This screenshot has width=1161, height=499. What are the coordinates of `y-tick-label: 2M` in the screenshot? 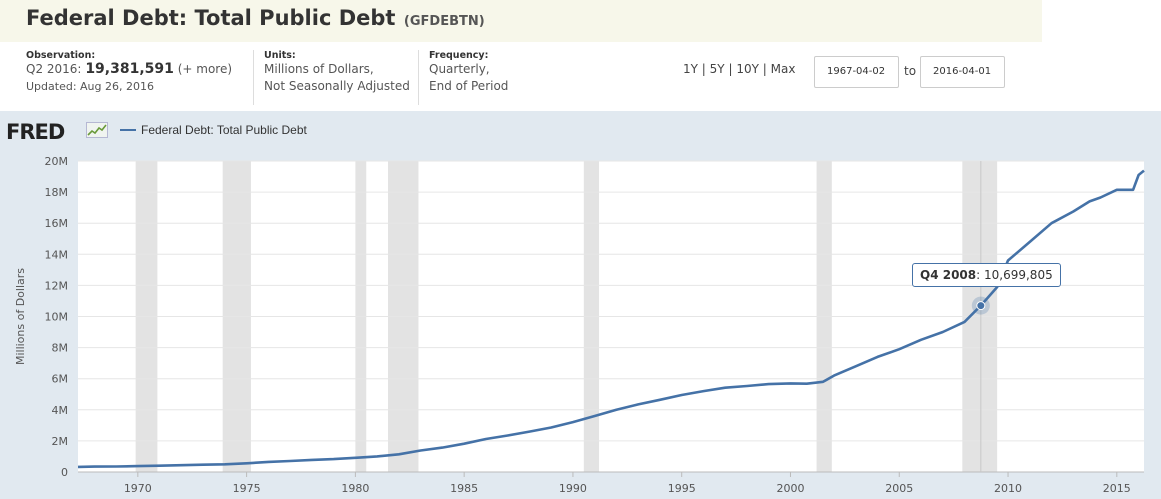 It's located at (60, 441).